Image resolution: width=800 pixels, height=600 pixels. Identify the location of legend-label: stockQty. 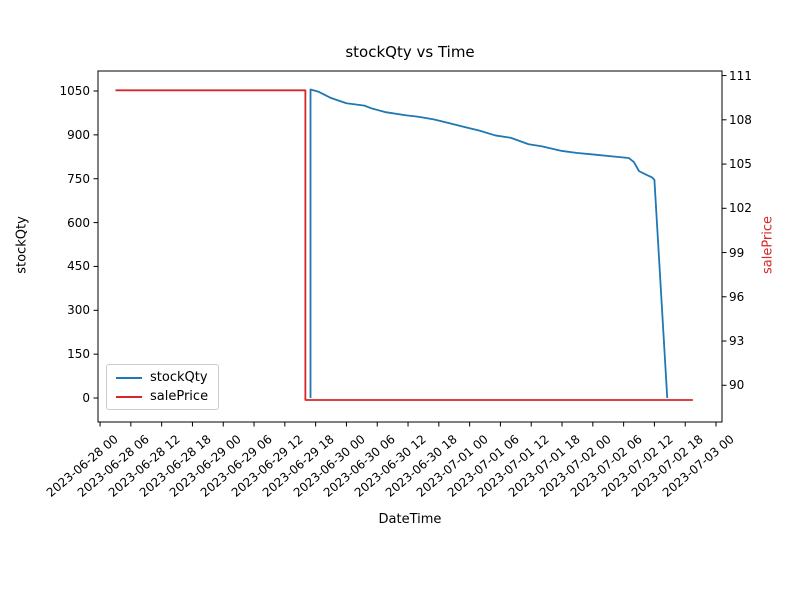
(179, 377).